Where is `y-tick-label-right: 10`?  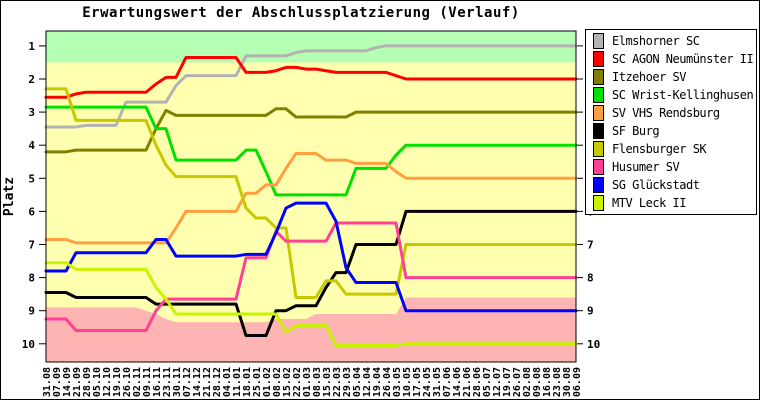
y-tick-label-right: 10 is located at coordinates (593, 344).